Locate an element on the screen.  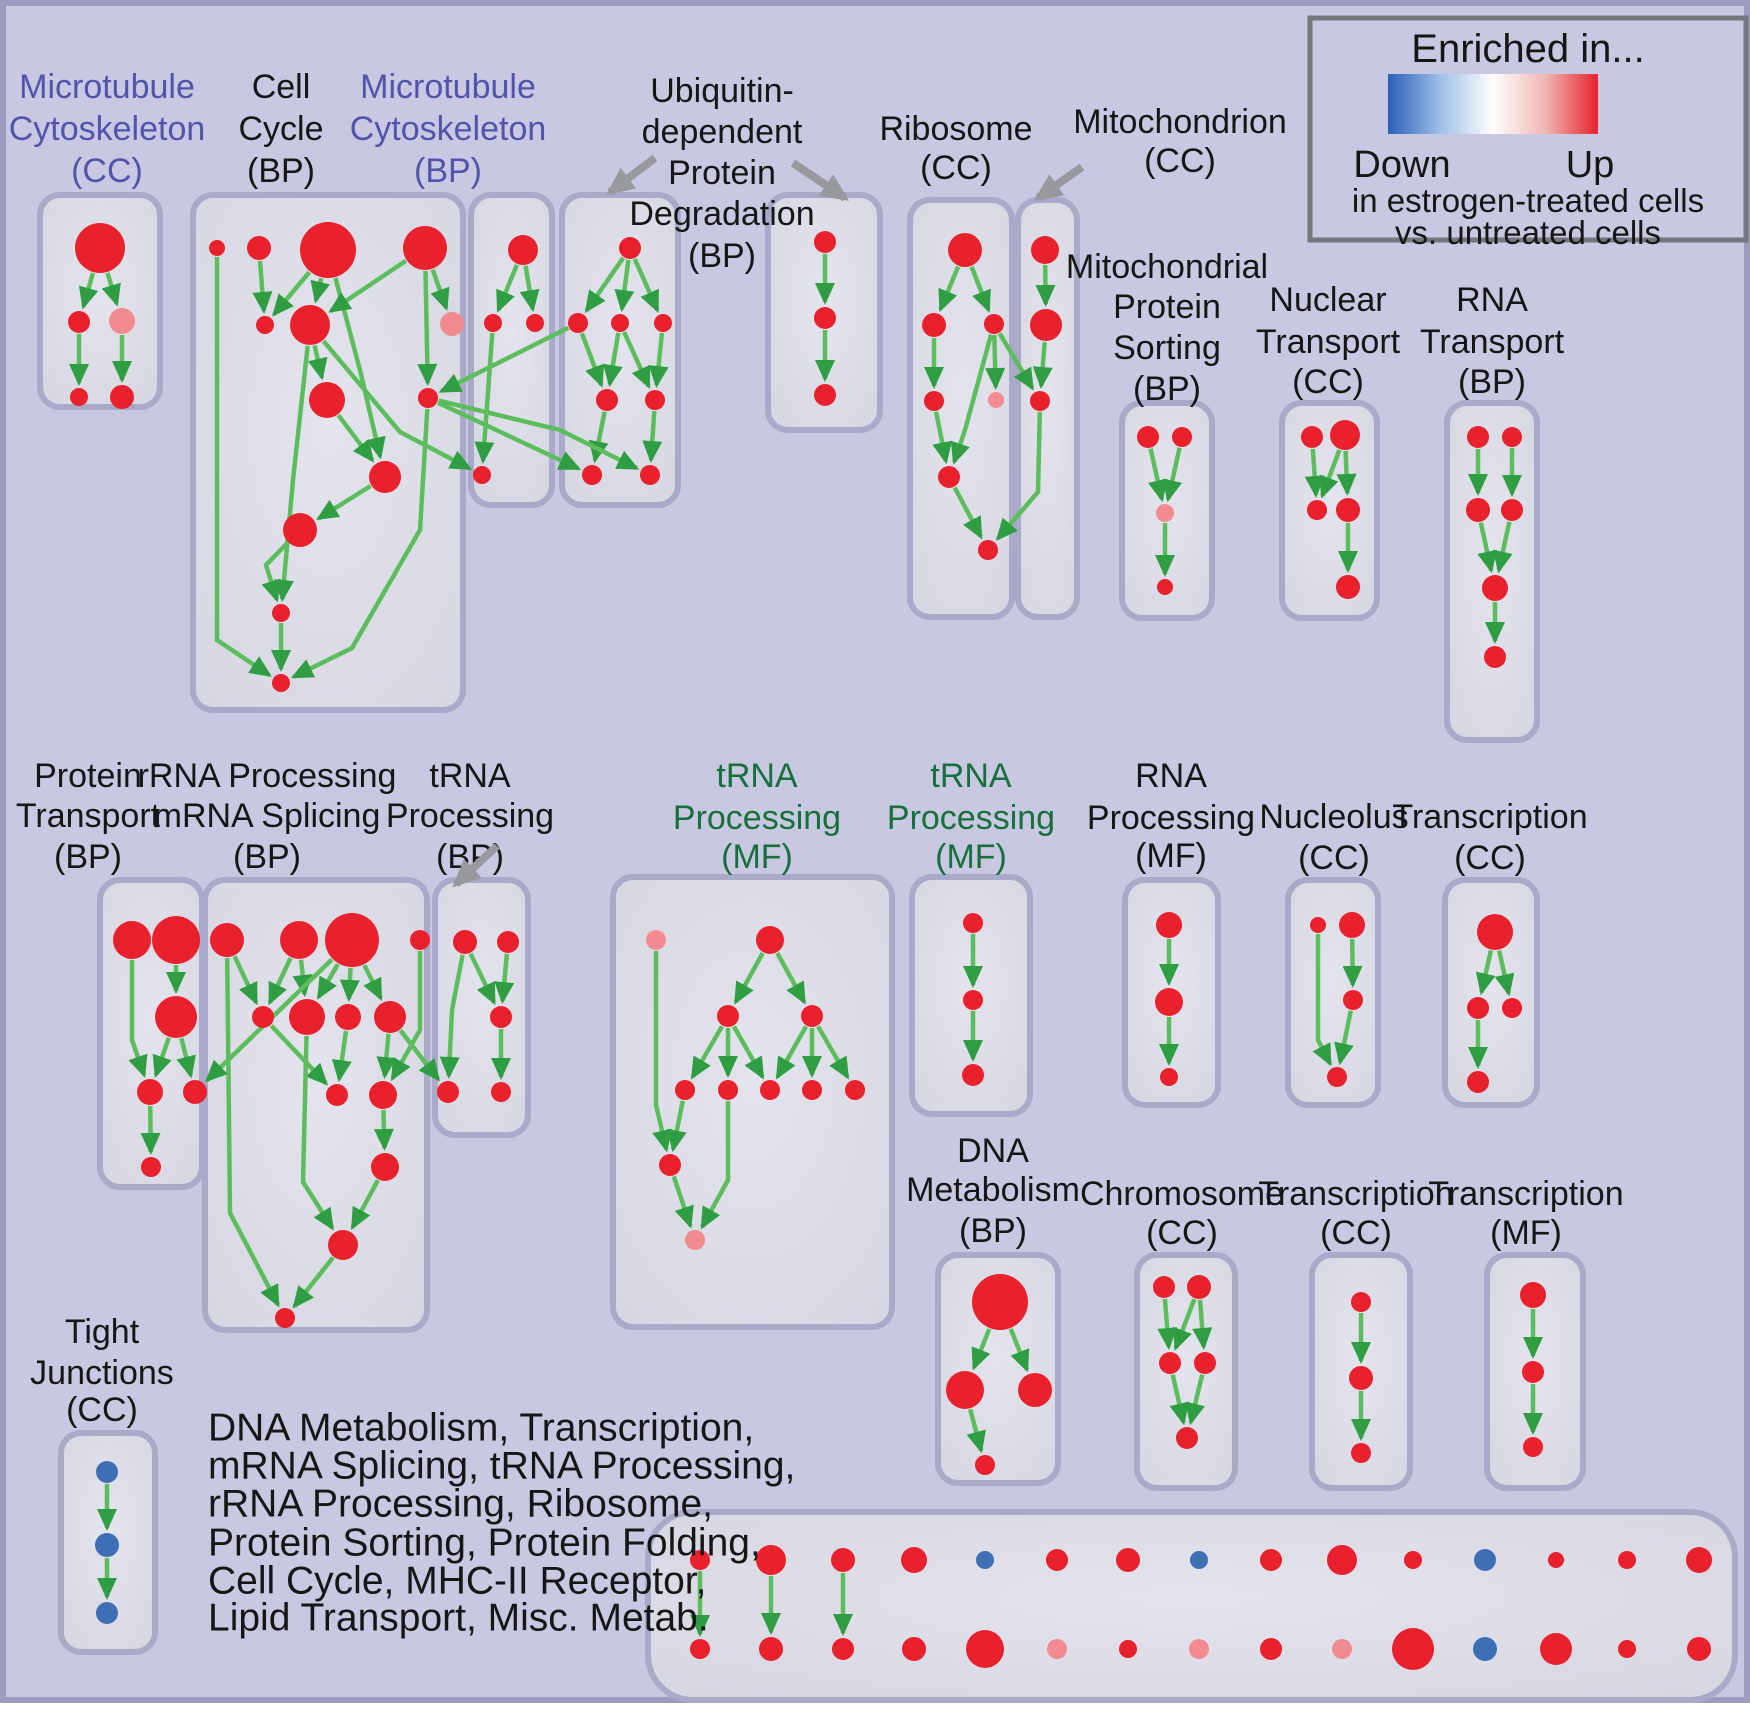
edge-microtubule-cytoskeleton-bp is located at coordinates (484, 398).